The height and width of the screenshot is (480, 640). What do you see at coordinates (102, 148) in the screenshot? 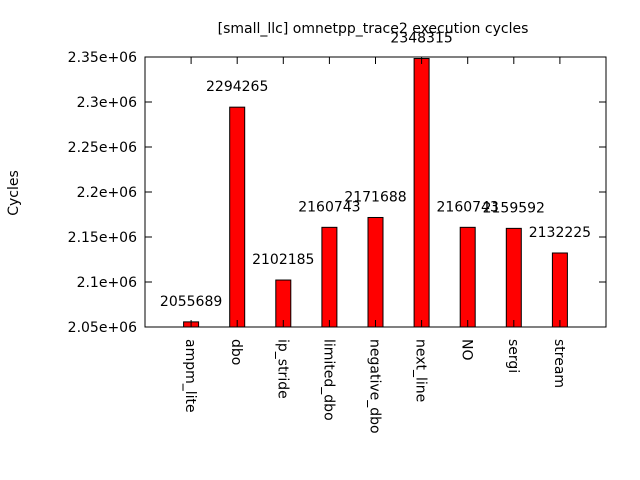
I see `y-tick-label: 2.25e+06` at bounding box center [102, 148].